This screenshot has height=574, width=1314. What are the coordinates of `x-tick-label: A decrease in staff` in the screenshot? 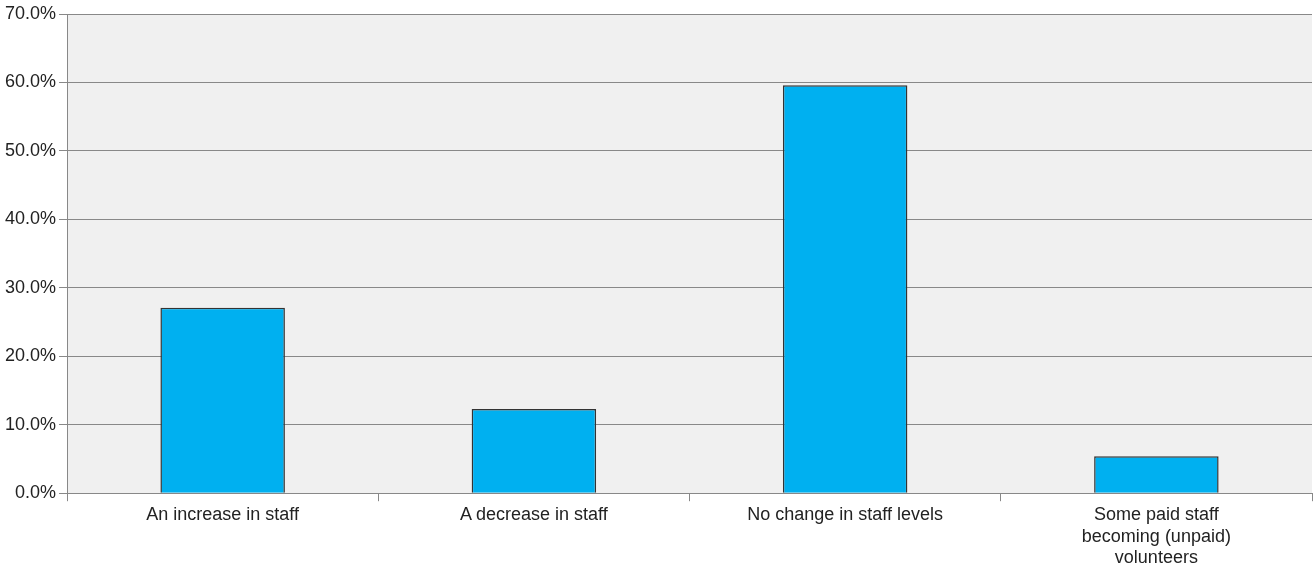 It's located at (534, 513).